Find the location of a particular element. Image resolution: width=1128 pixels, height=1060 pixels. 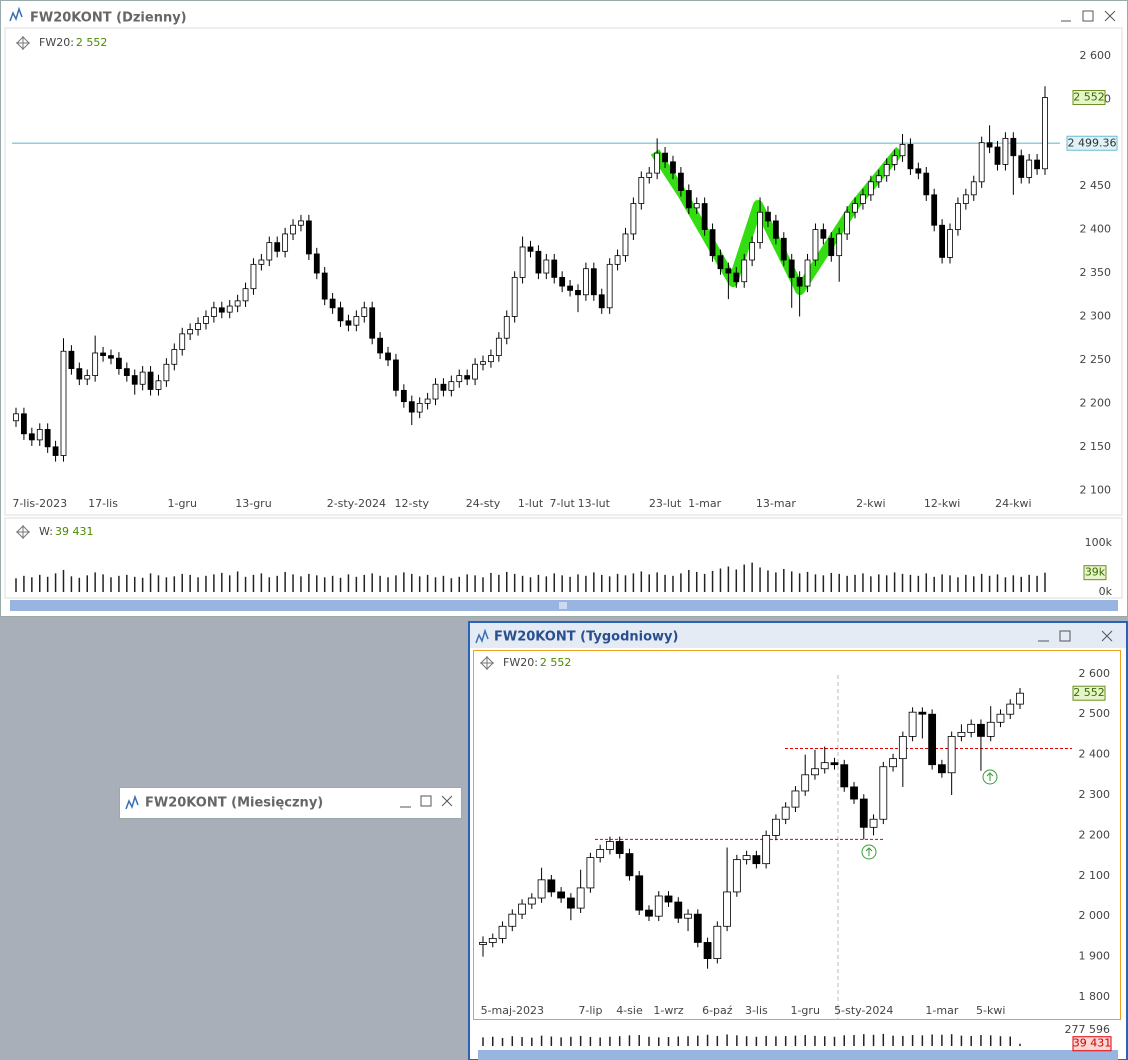

y-tick-label: 2 350 is located at coordinates (1096, 272).